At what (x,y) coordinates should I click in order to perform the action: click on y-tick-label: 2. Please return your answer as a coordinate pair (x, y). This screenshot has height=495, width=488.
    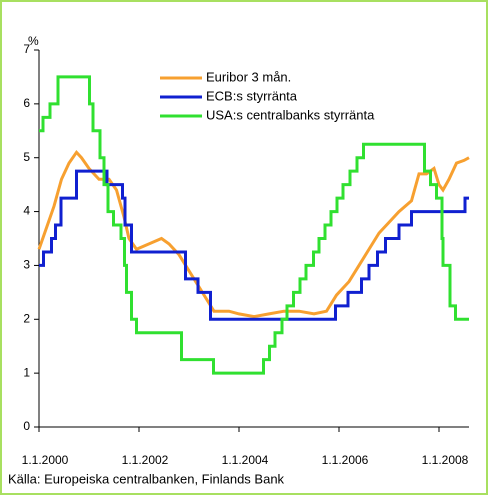
    Looking at the image, I should click on (26, 318).